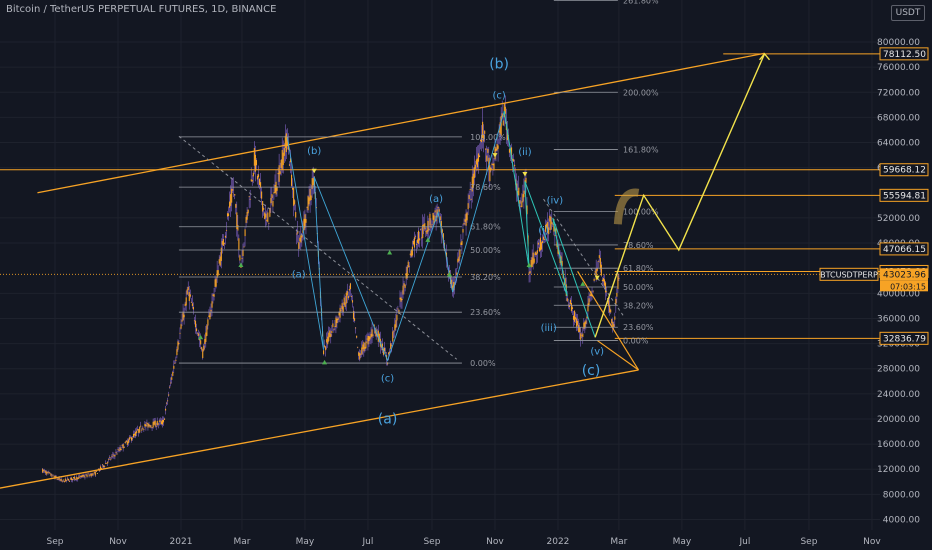 This screenshot has width=932, height=550. Describe the element at coordinates (618, 542) in the screenshot. I see `x-tick-label: Mar` at that location.